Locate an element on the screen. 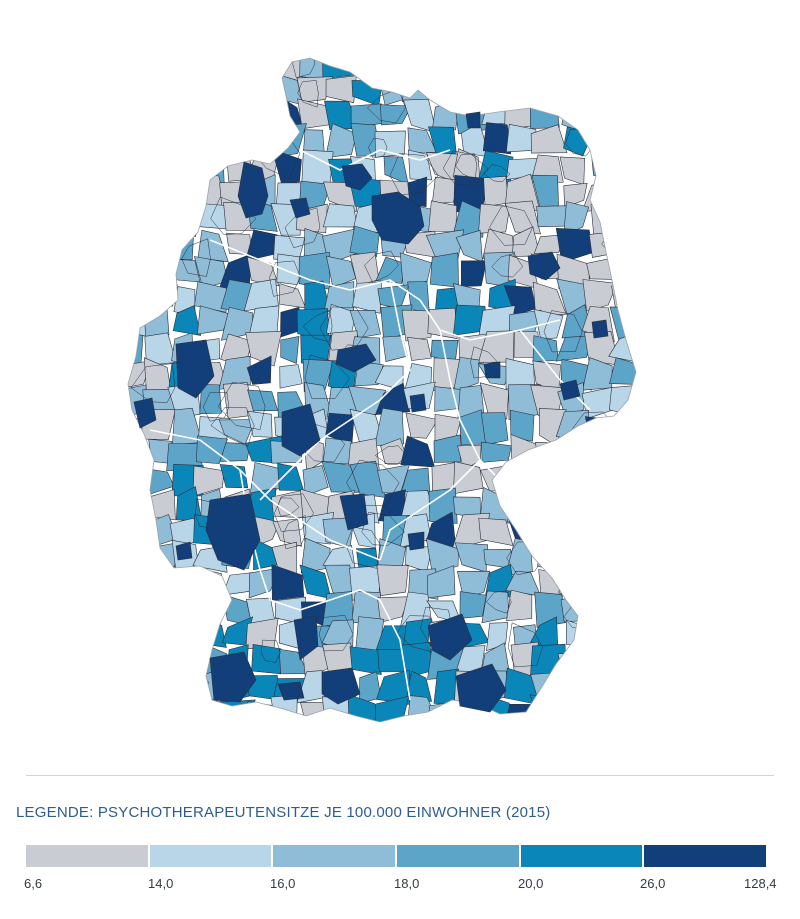 This screenshot has height=919, width=800. legend-break-1: 14,0 is located at coordinates (161, 883).